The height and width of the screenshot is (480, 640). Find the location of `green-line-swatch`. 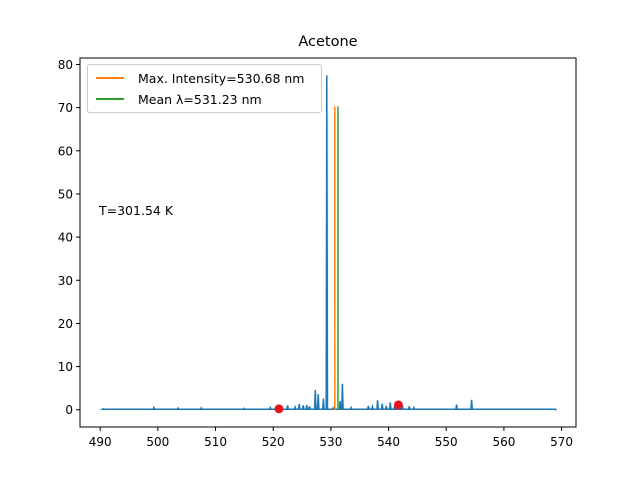

green-line-swatch is located at coordinates (110, 99).